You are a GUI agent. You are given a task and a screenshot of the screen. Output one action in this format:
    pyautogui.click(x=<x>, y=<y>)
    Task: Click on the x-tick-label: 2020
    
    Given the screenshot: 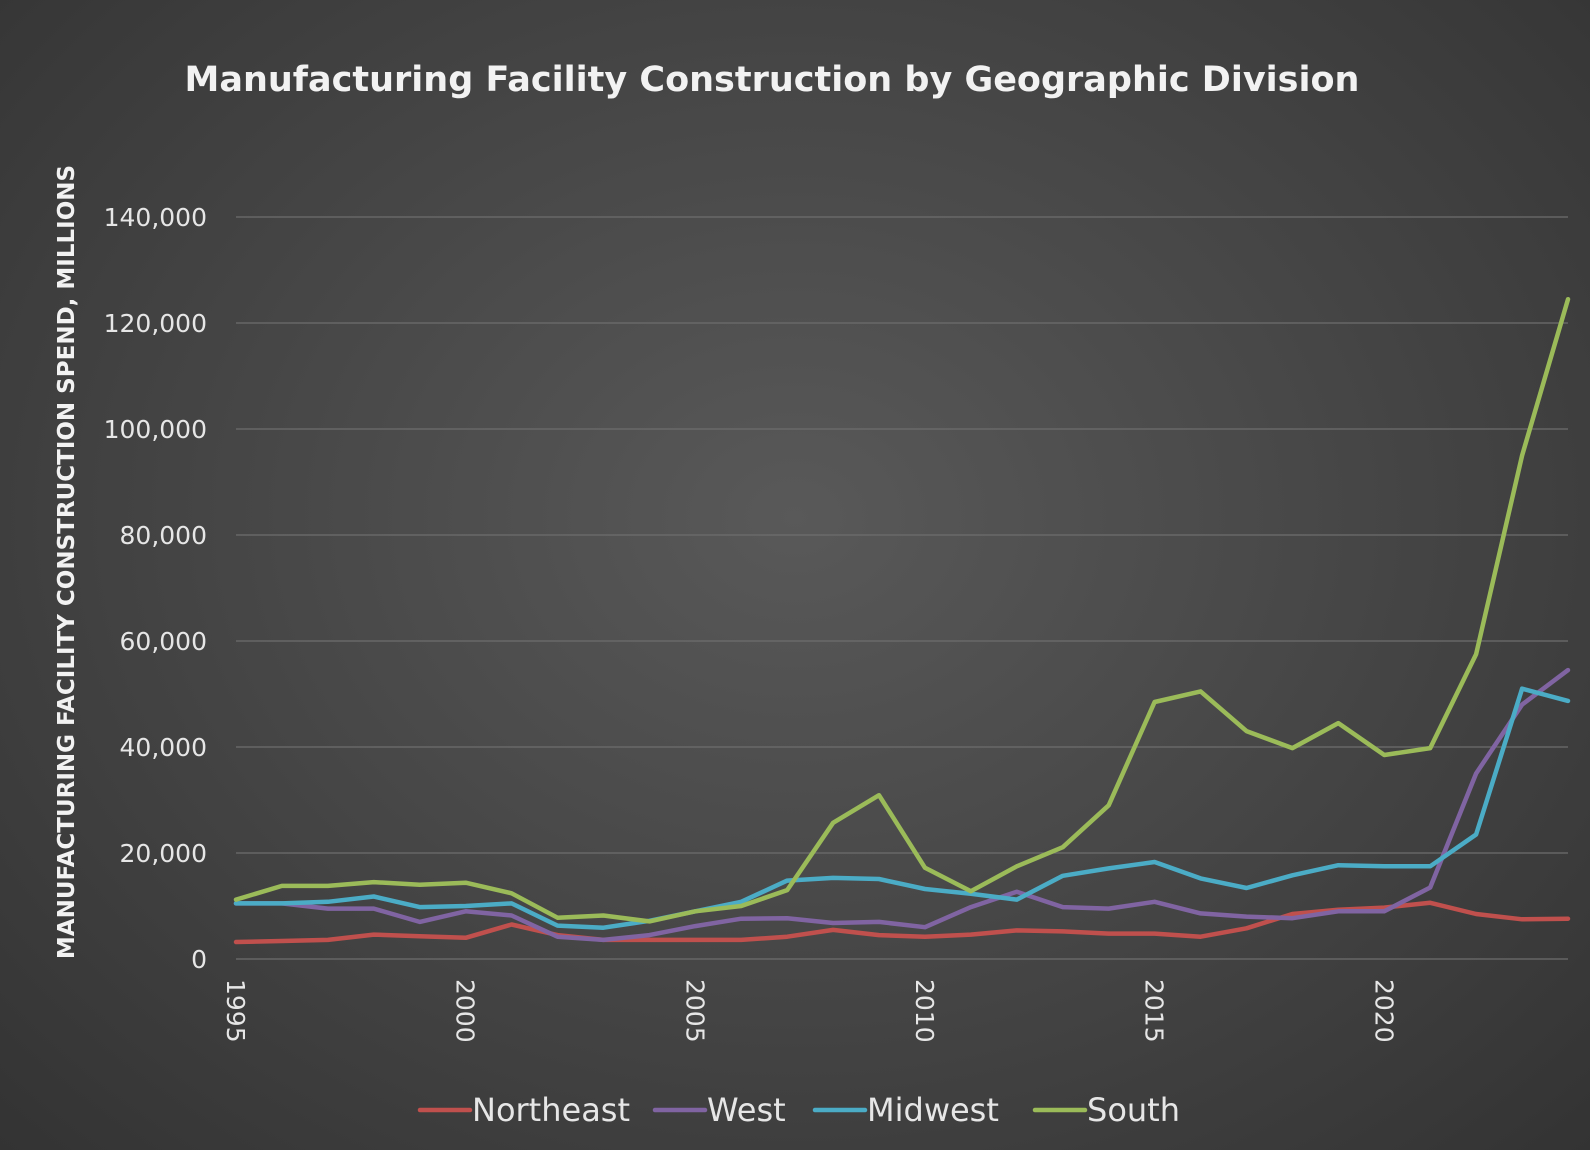 What is the action you would take?
    pyautogui.click(x=1383, y=1011)
    